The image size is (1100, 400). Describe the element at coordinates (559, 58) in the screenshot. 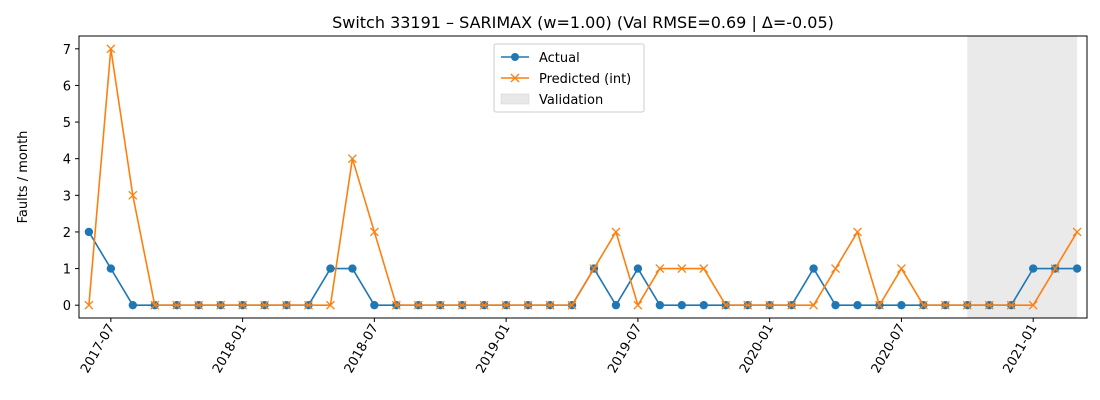

I see `legend-actual-label: Actual` at that location.